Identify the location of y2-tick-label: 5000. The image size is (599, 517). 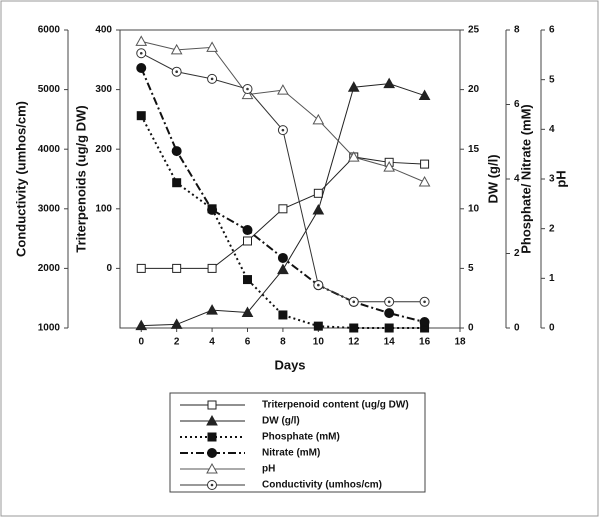
(49, 89).